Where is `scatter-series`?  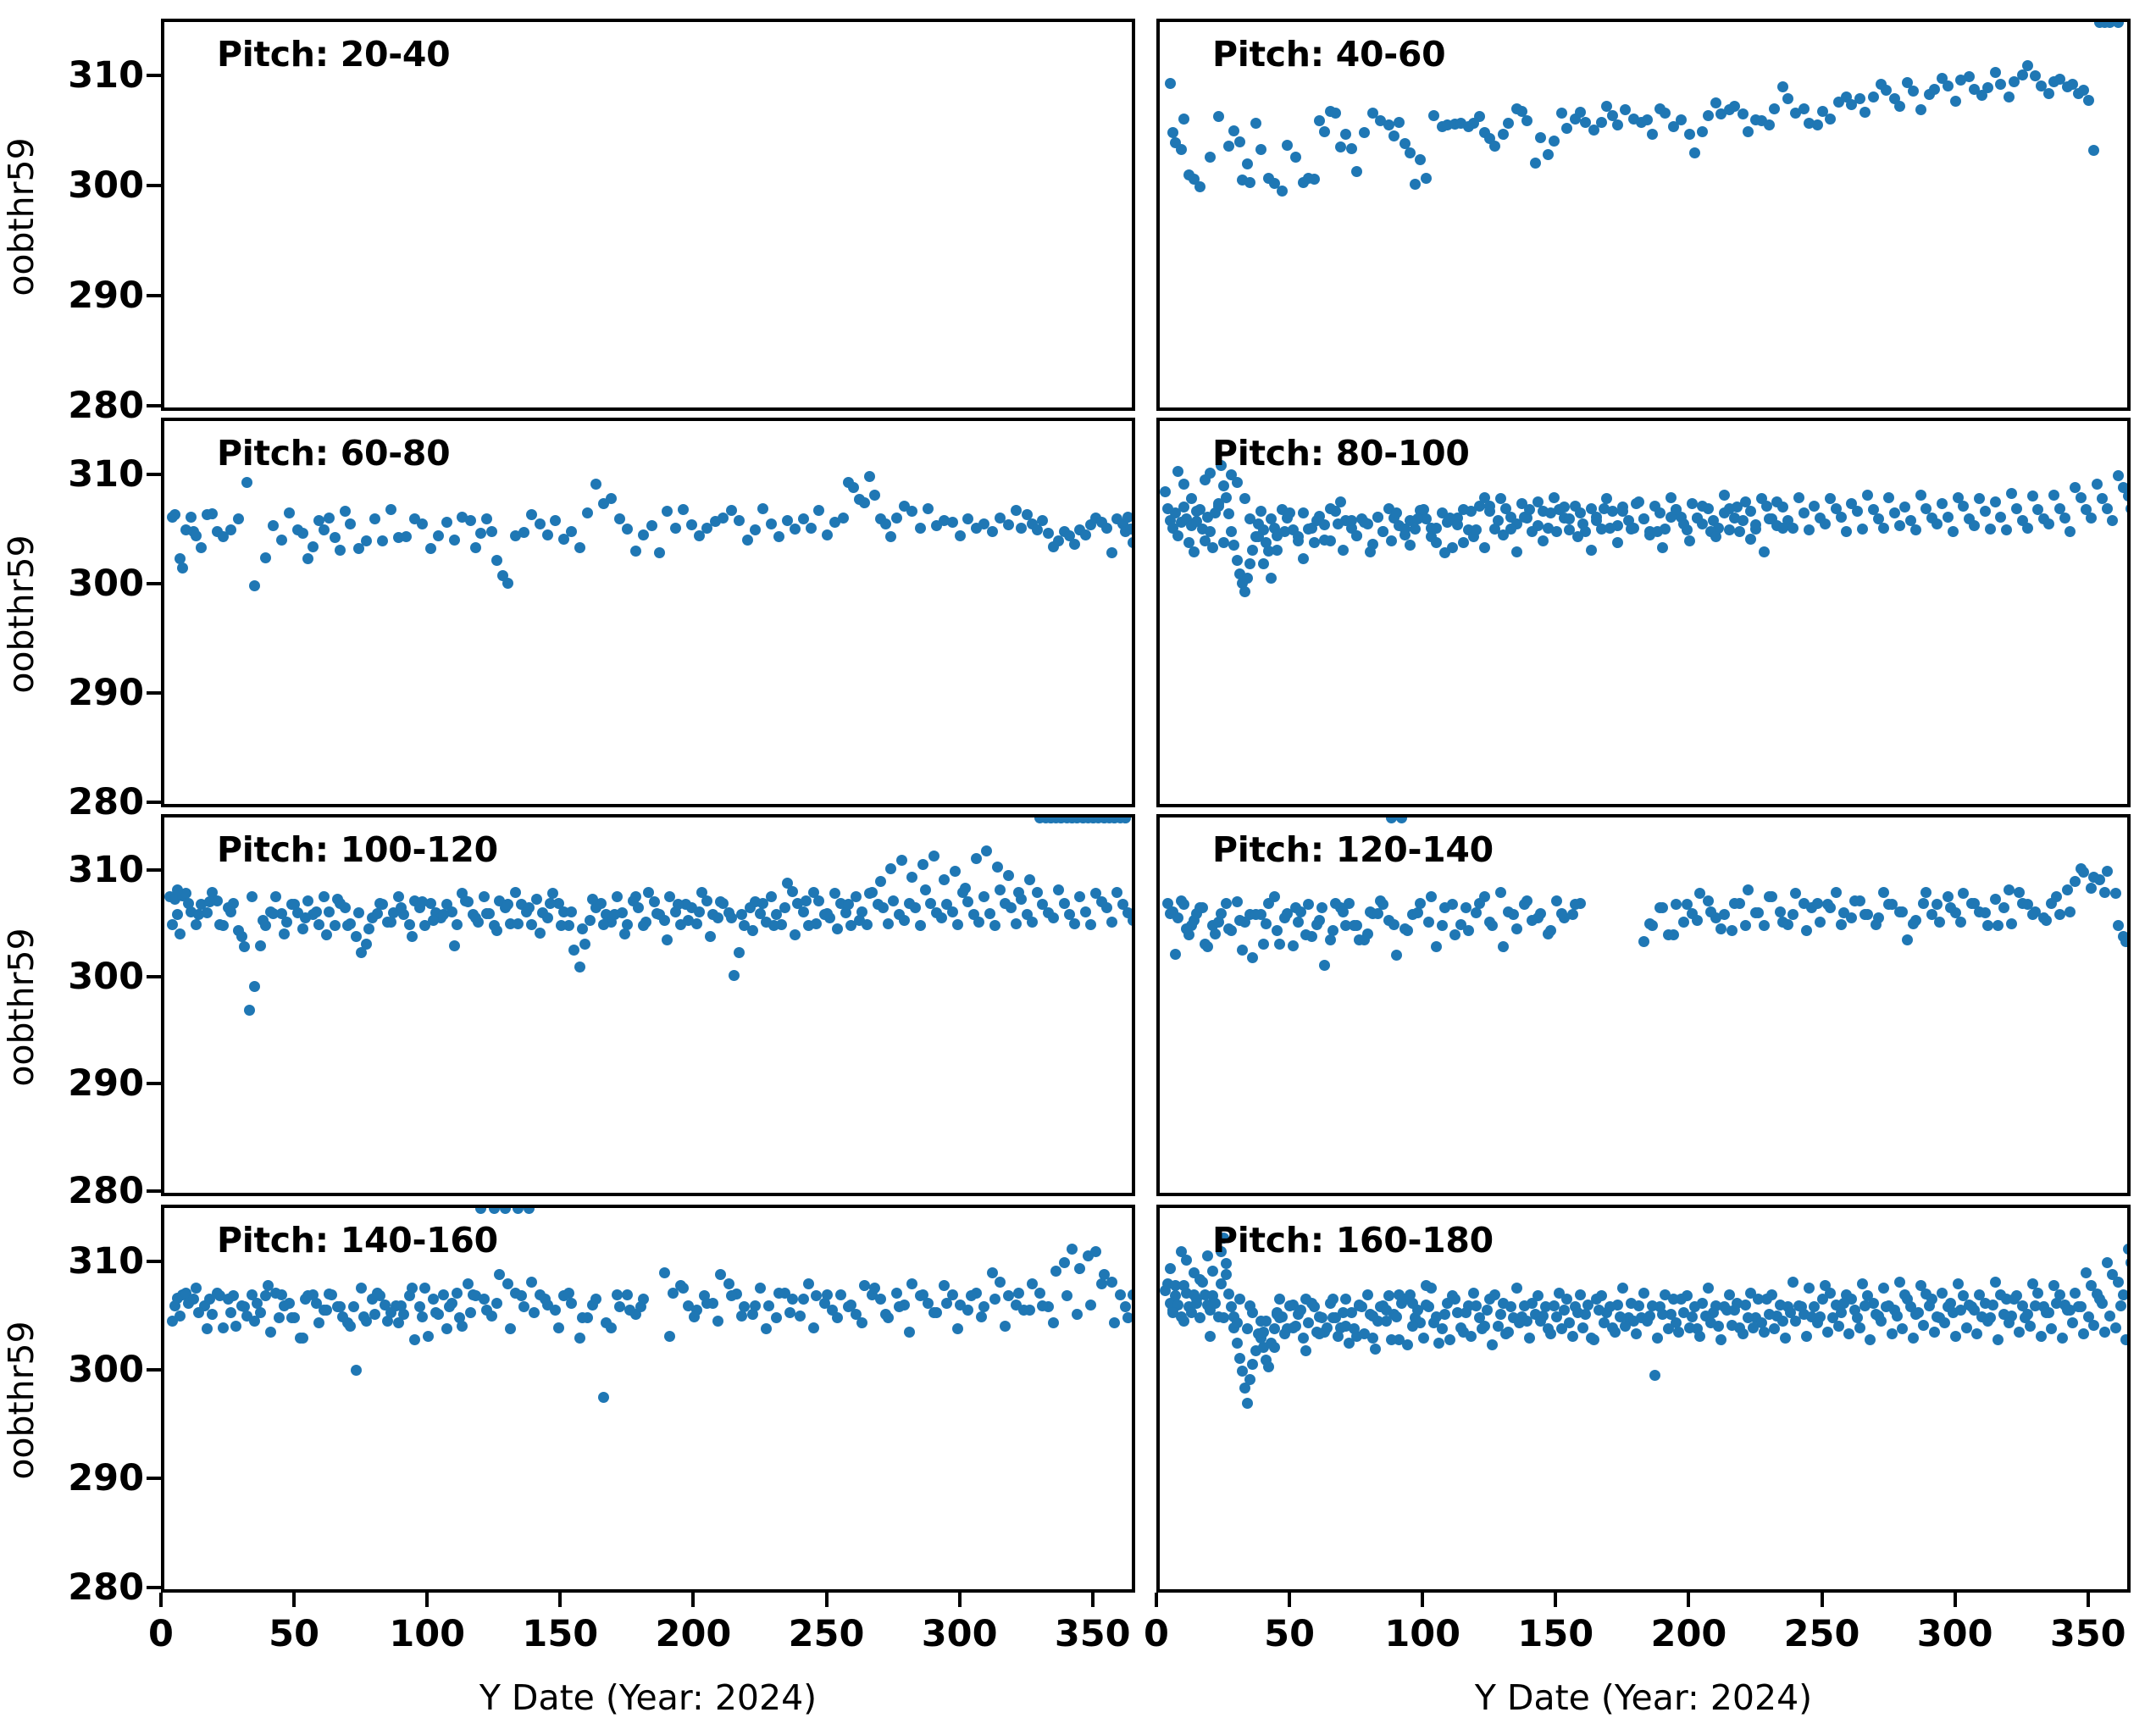
scatter-series is located at coordinates (648, 1398).